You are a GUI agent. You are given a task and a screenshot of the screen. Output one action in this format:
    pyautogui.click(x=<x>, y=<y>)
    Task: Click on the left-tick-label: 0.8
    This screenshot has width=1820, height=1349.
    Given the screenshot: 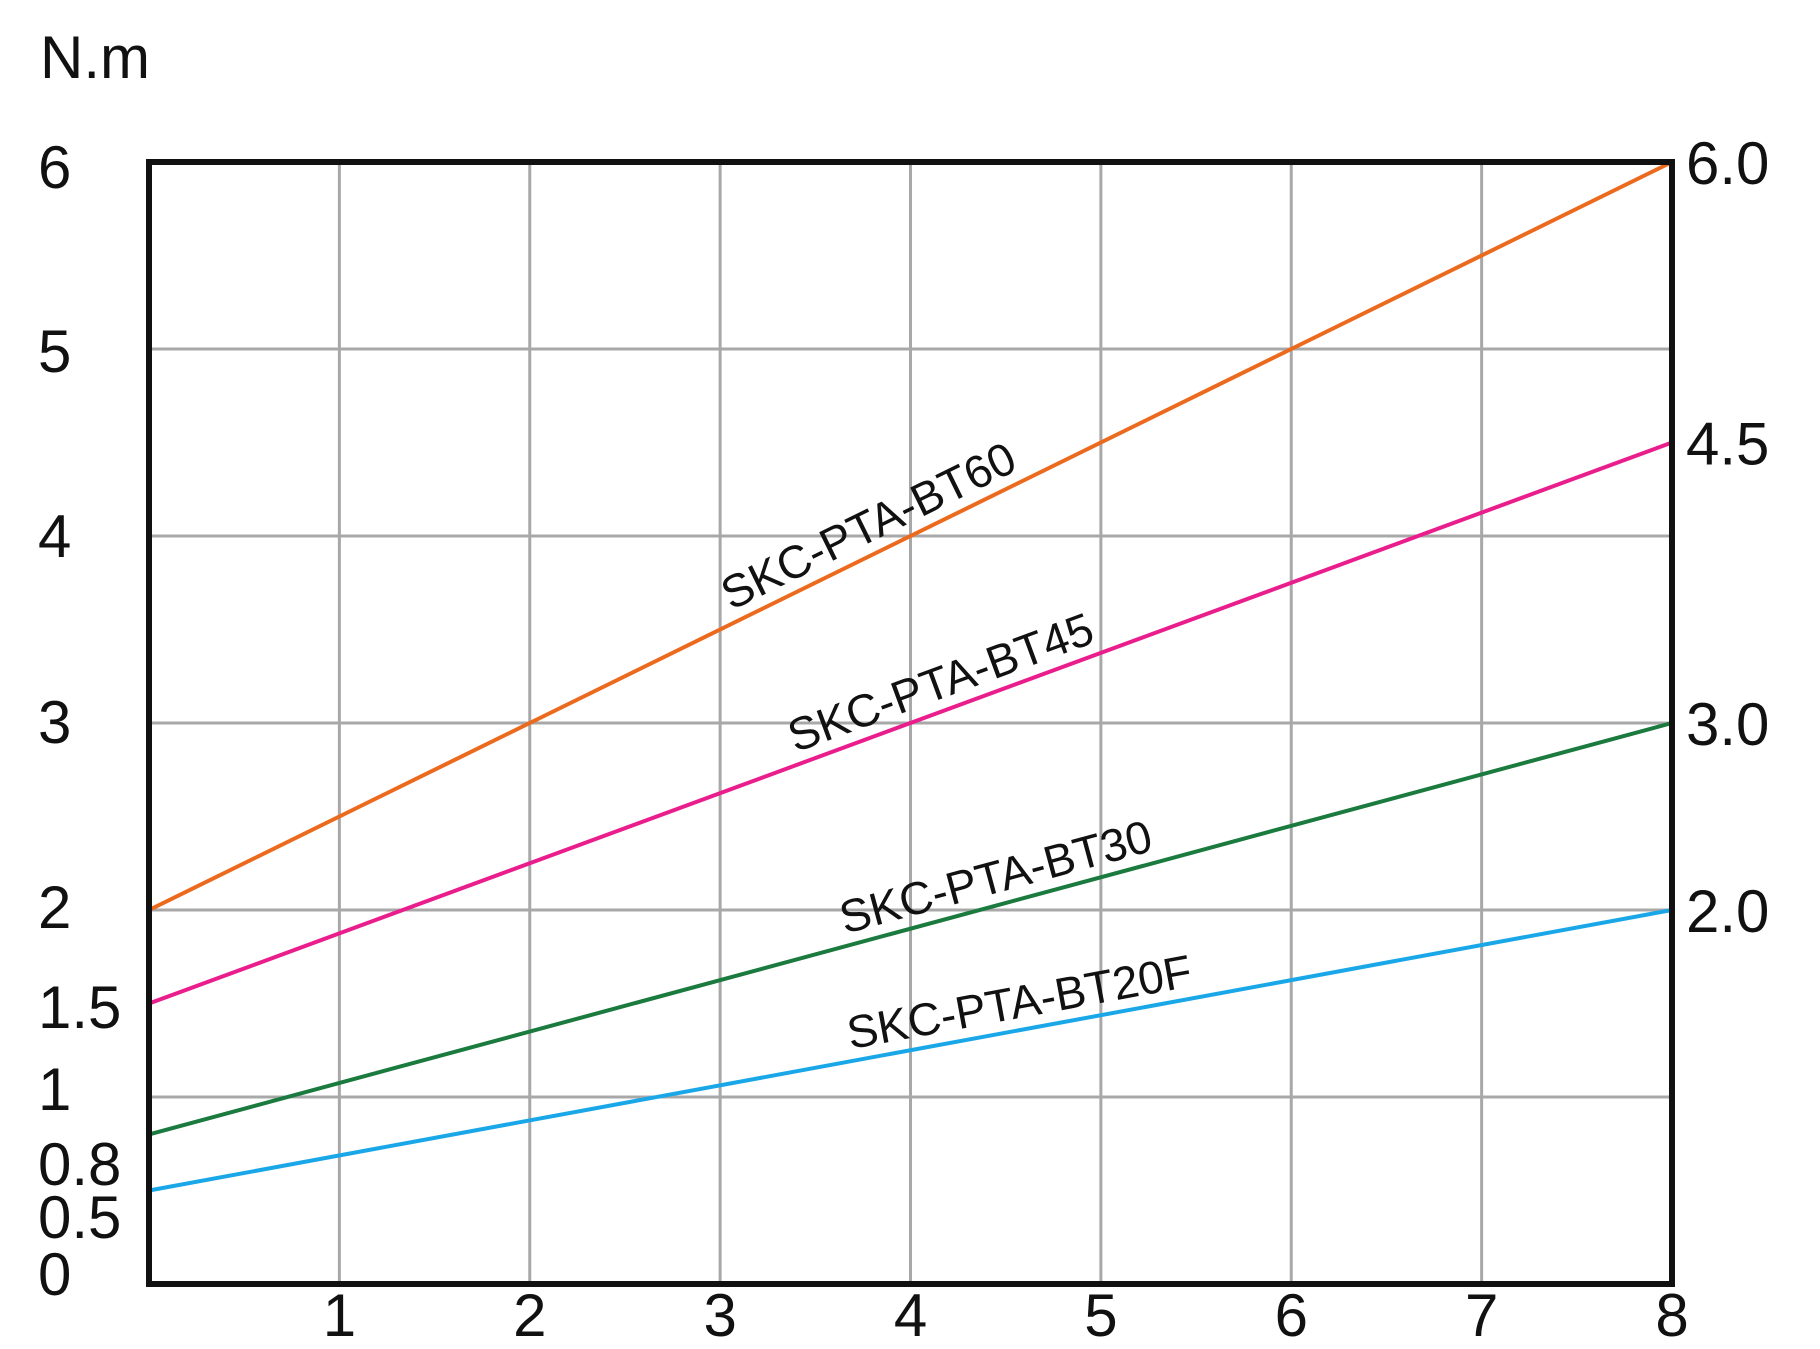 What is the action you would take?
    pyautogui.click(x=79, y=1164)
    